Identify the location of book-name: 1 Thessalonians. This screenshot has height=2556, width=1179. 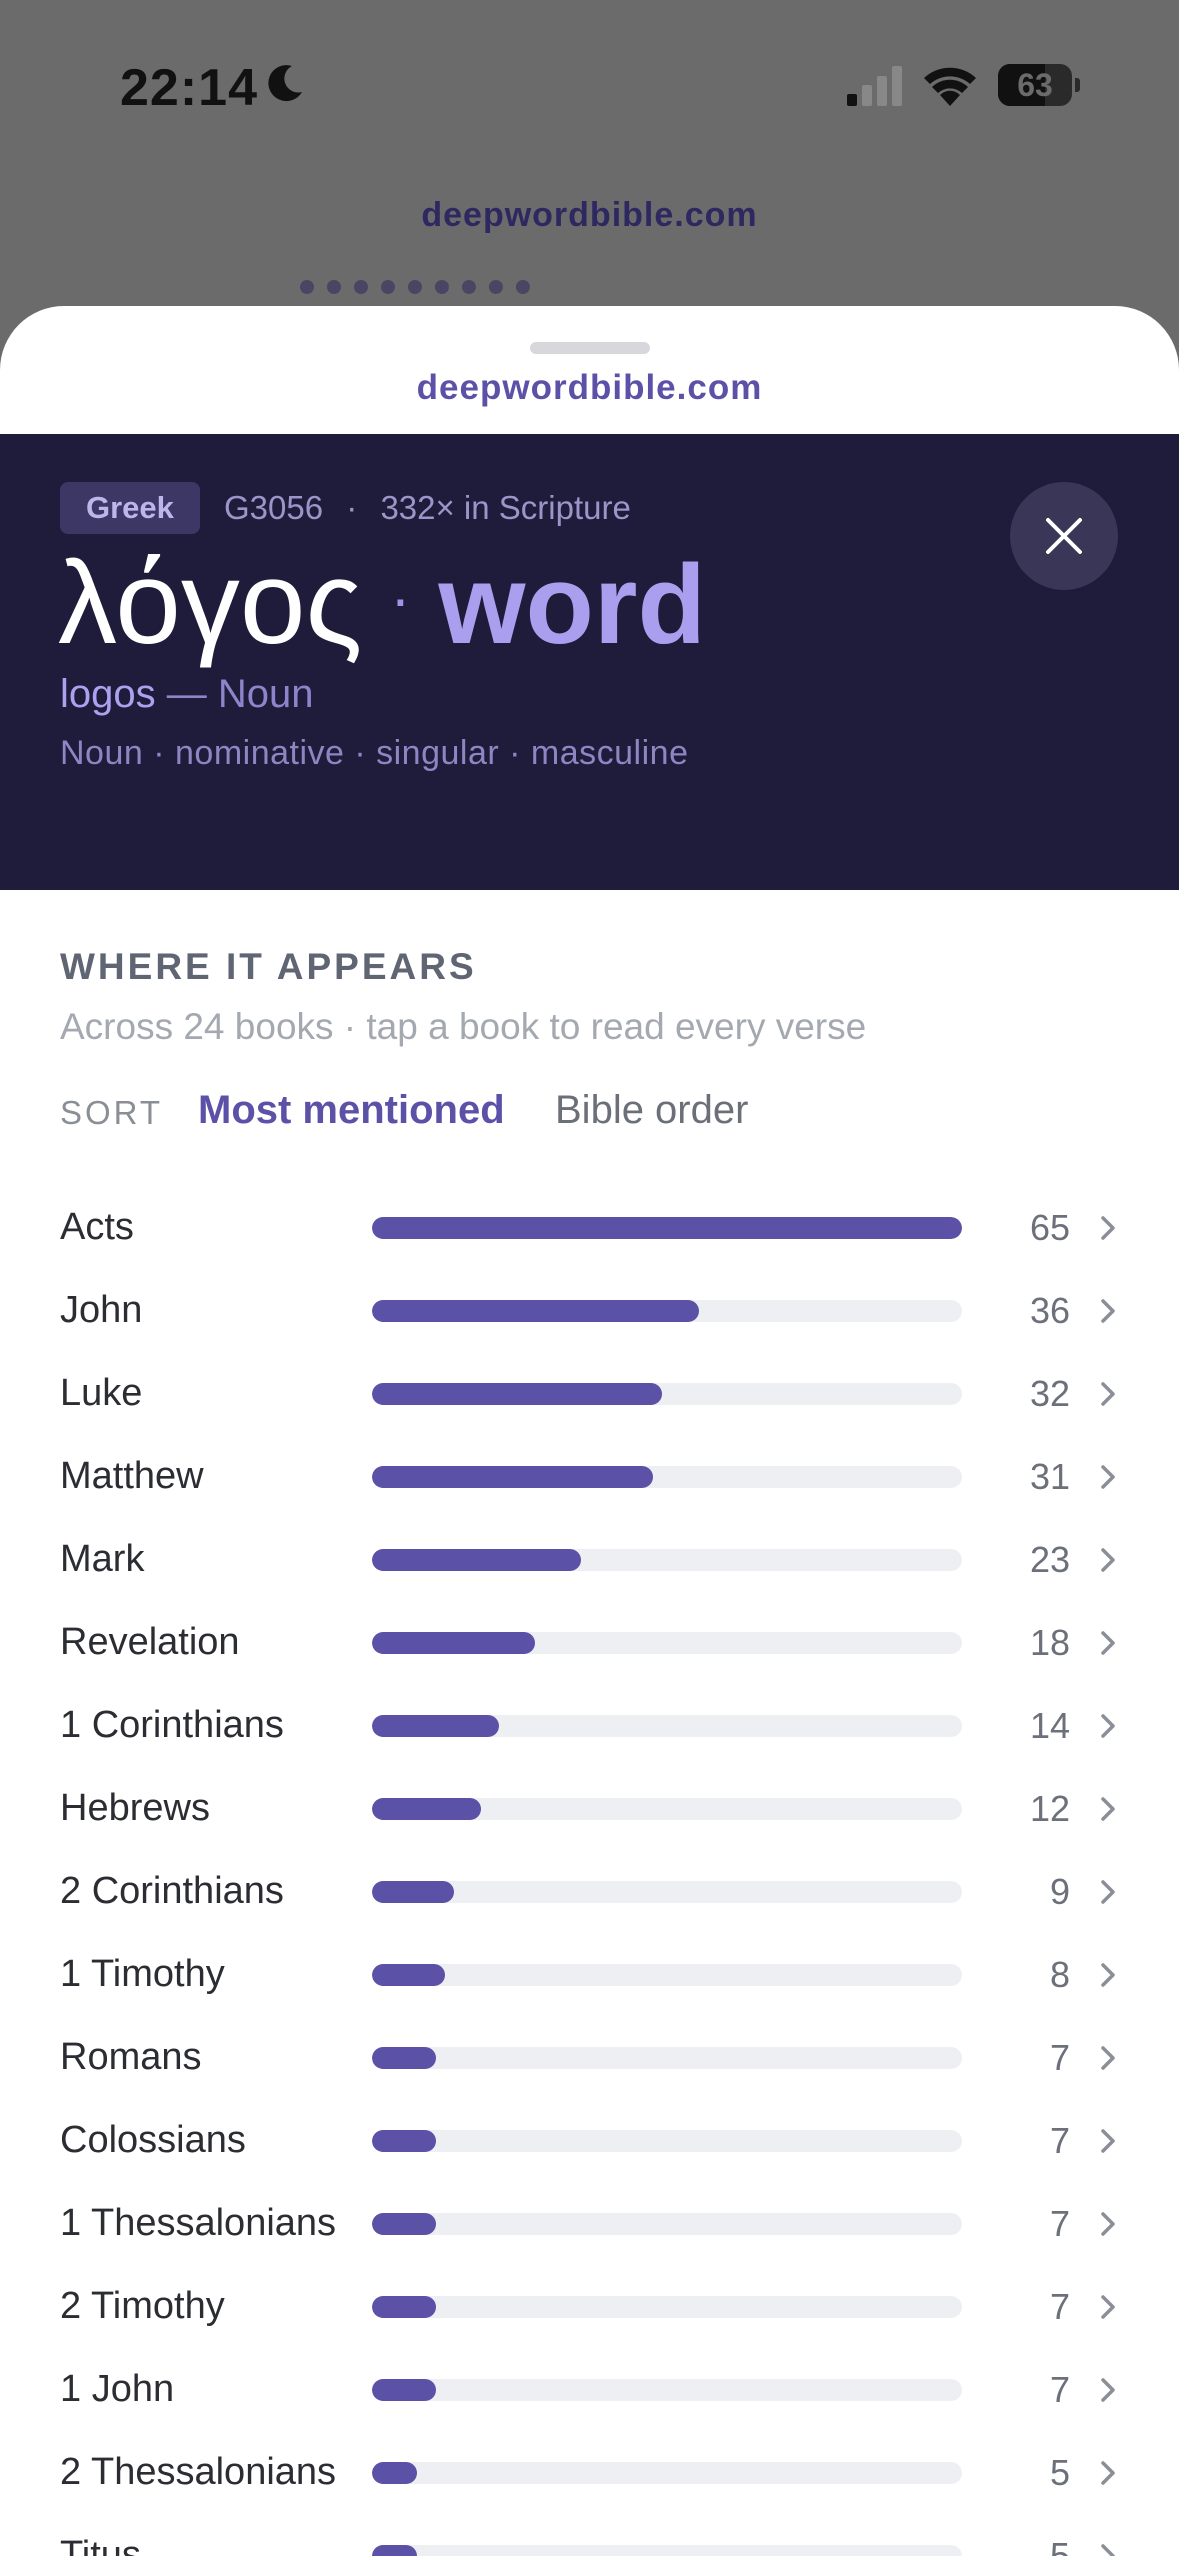
(198, 2223).